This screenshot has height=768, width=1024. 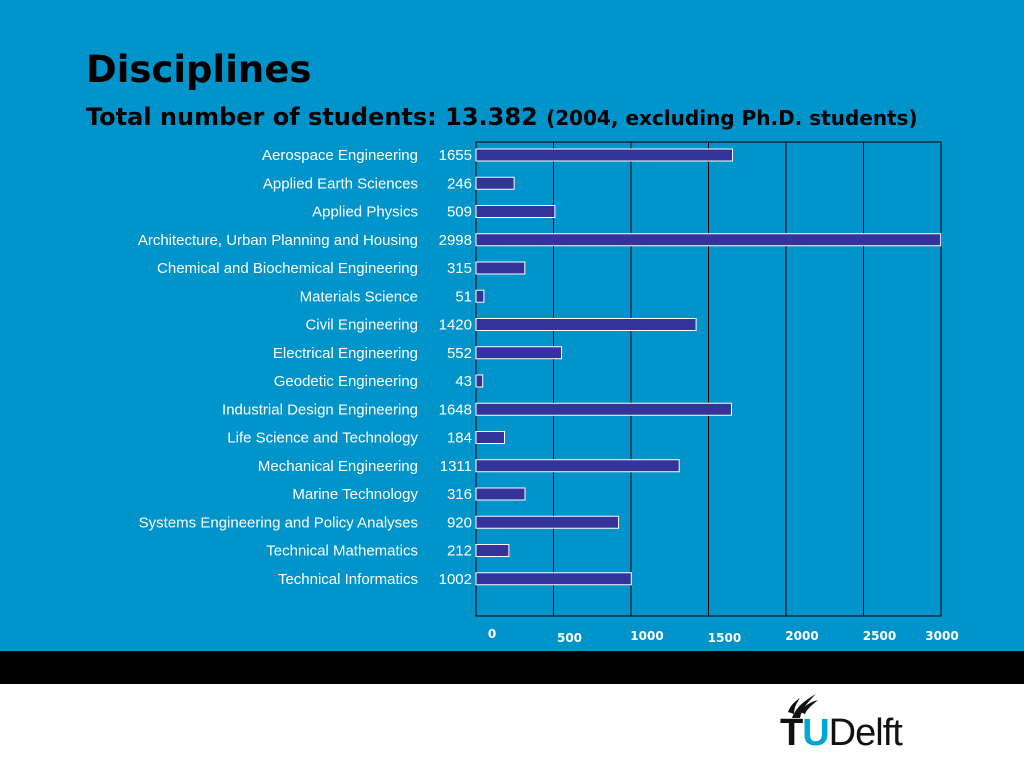 What do you see at coordinates (278, 240) in the screenshot?
I see `category-label: Architecture, Urban Planning and Housing` at bounding box center [278, 240].